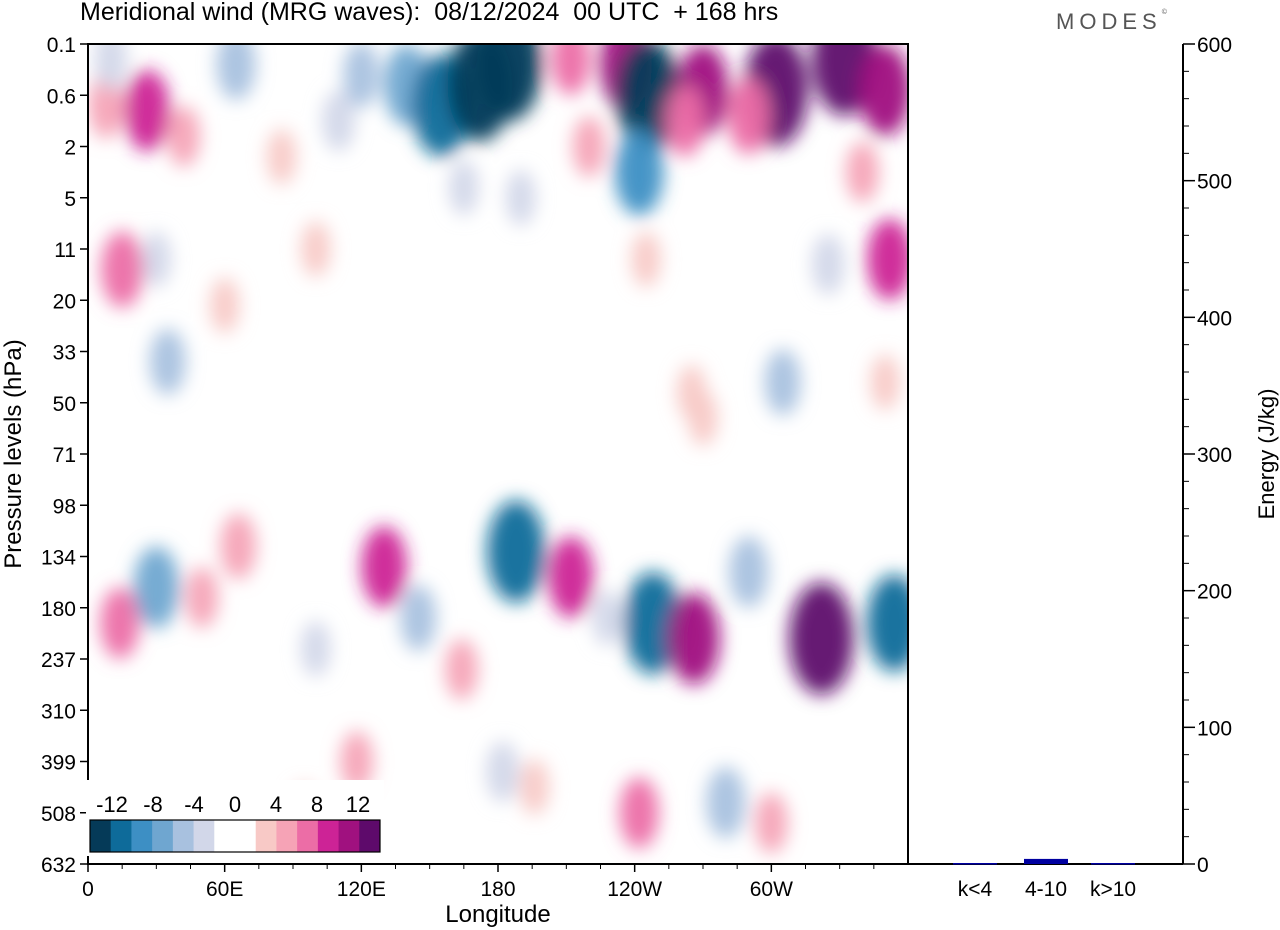  What do you see at coordinates (58, 814) in the screenshot?
I see `y-tick-label: 508` at bounding box center [58, 814].